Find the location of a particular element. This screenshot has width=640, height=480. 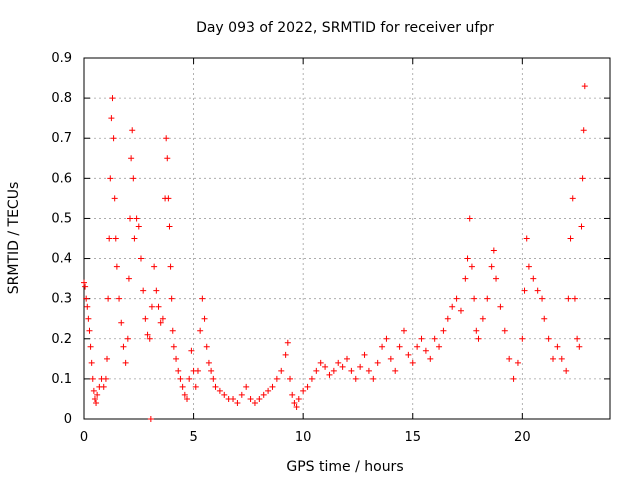

x-tick-label: 0 is located at coordinates (84, 437).